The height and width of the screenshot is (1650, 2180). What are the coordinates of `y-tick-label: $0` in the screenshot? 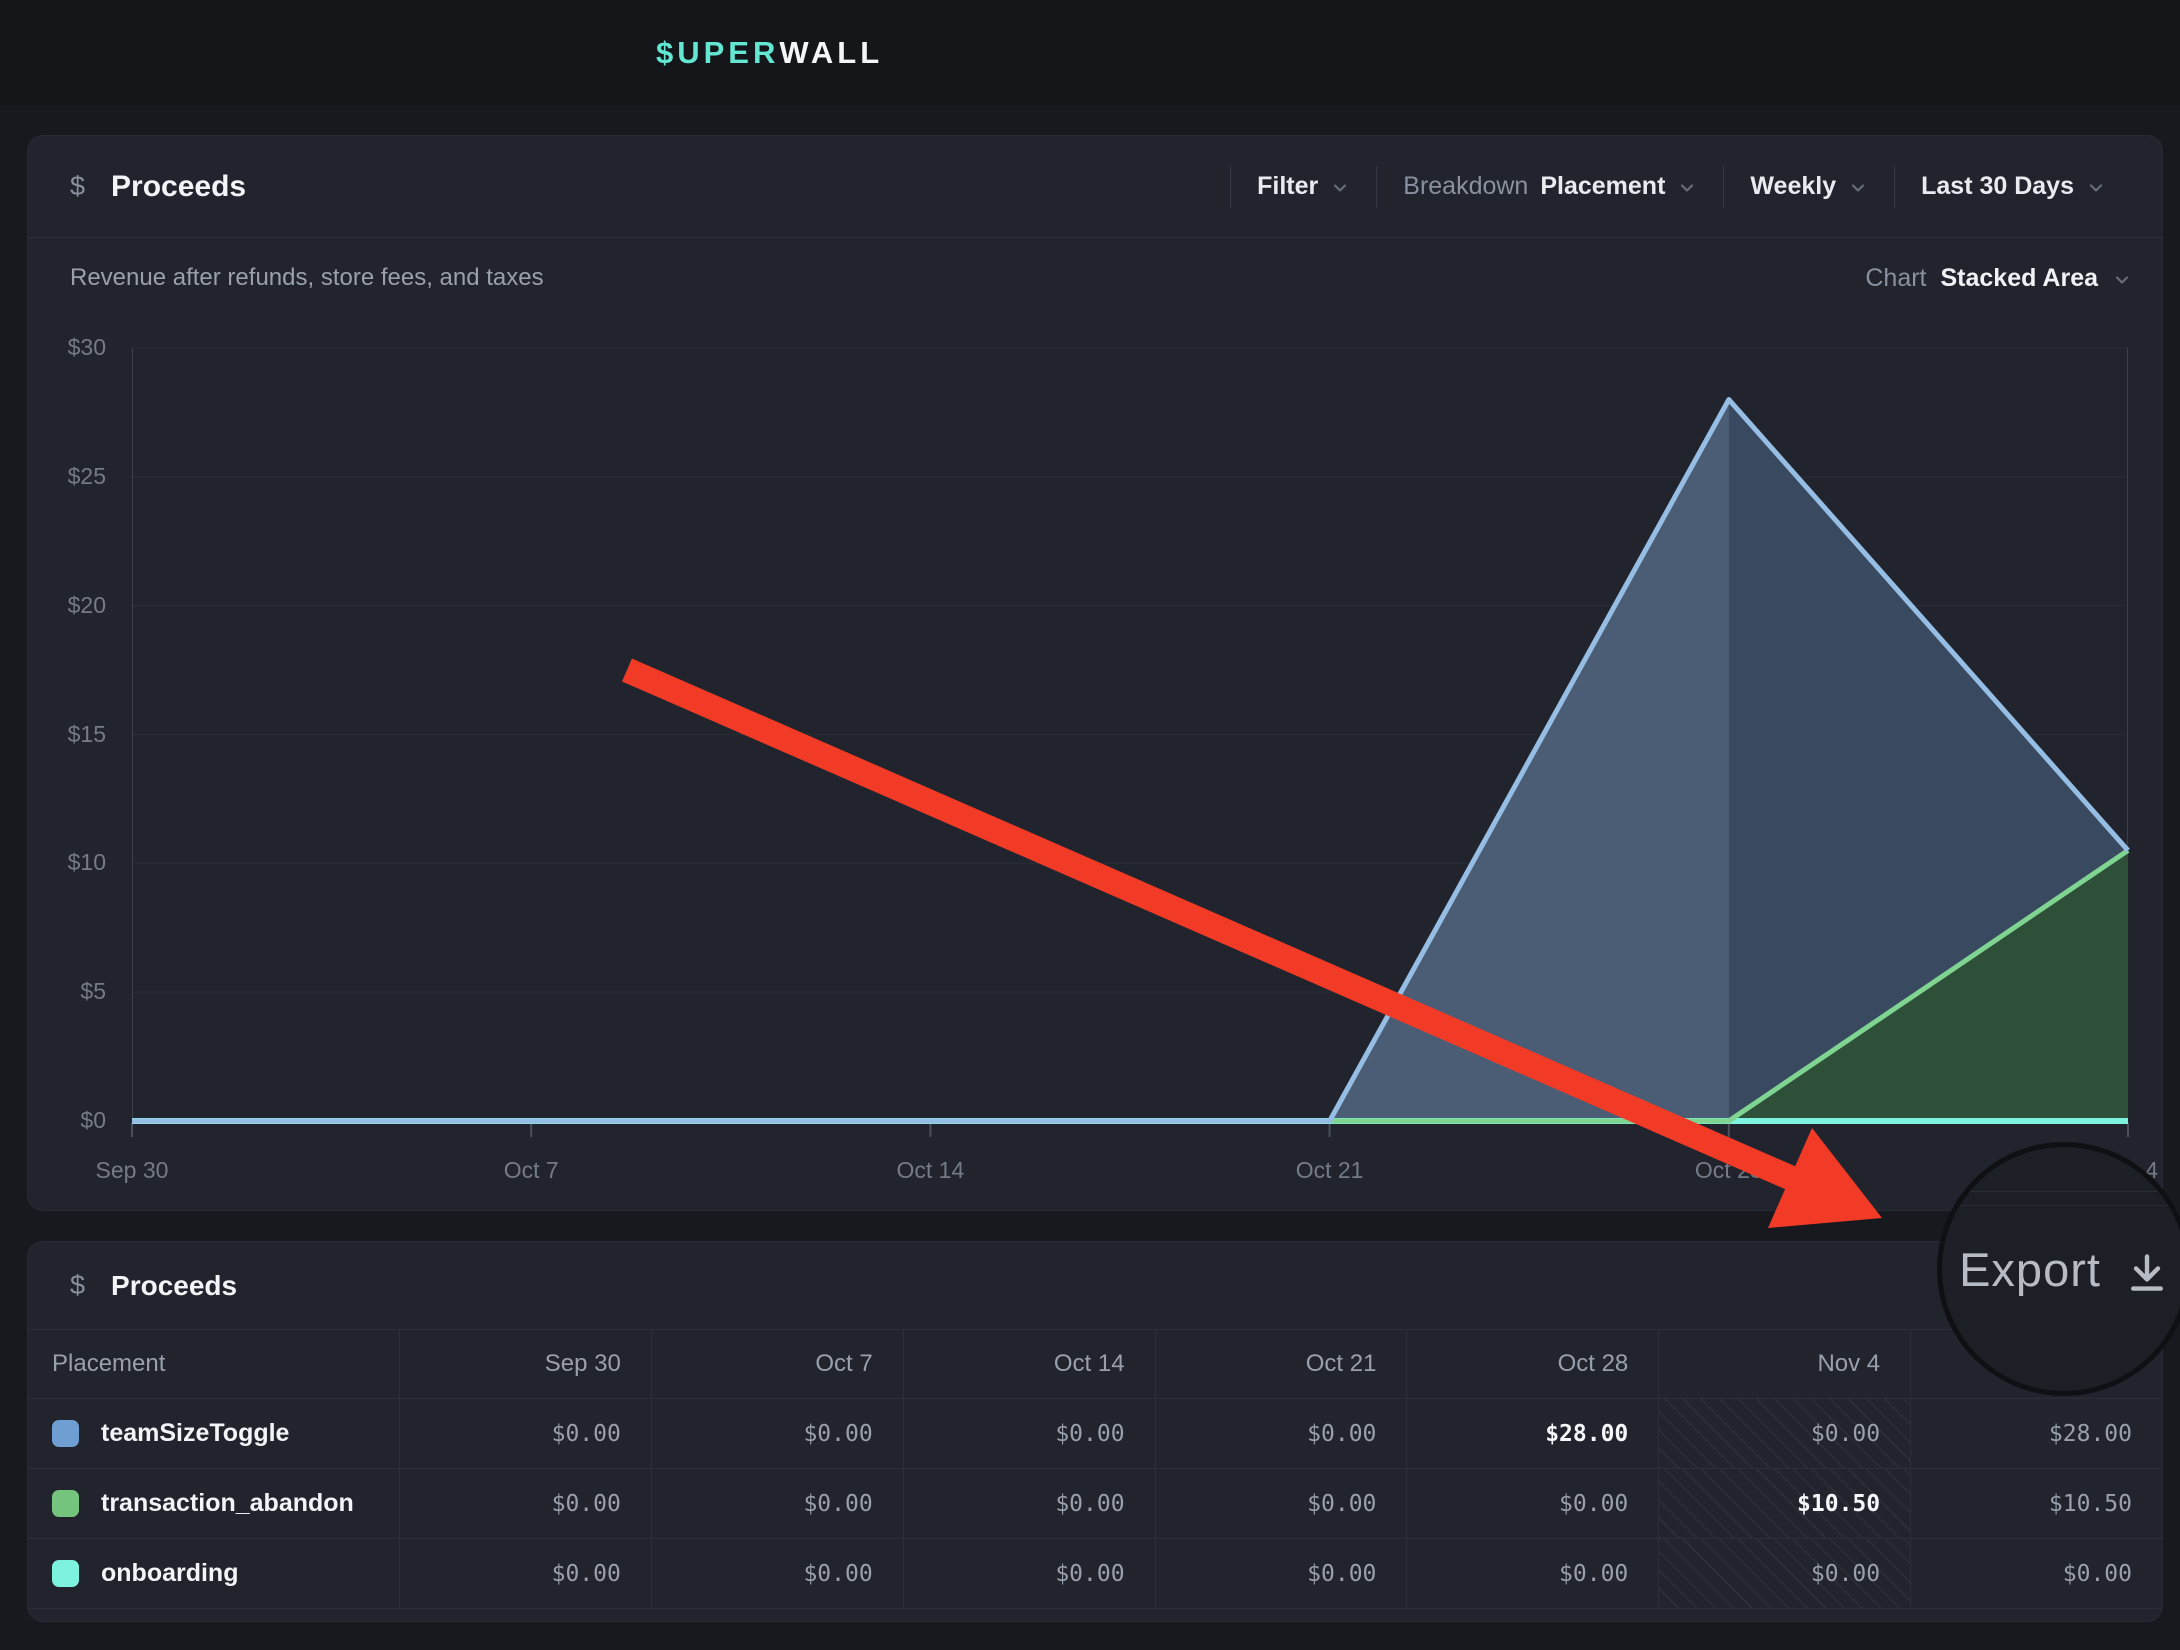 It's located at (93, 1120).